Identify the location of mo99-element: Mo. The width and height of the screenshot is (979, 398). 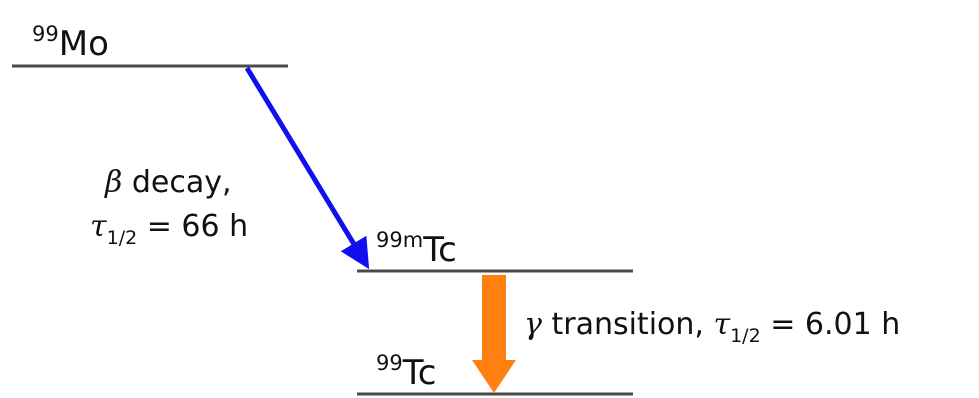
(84, 44).